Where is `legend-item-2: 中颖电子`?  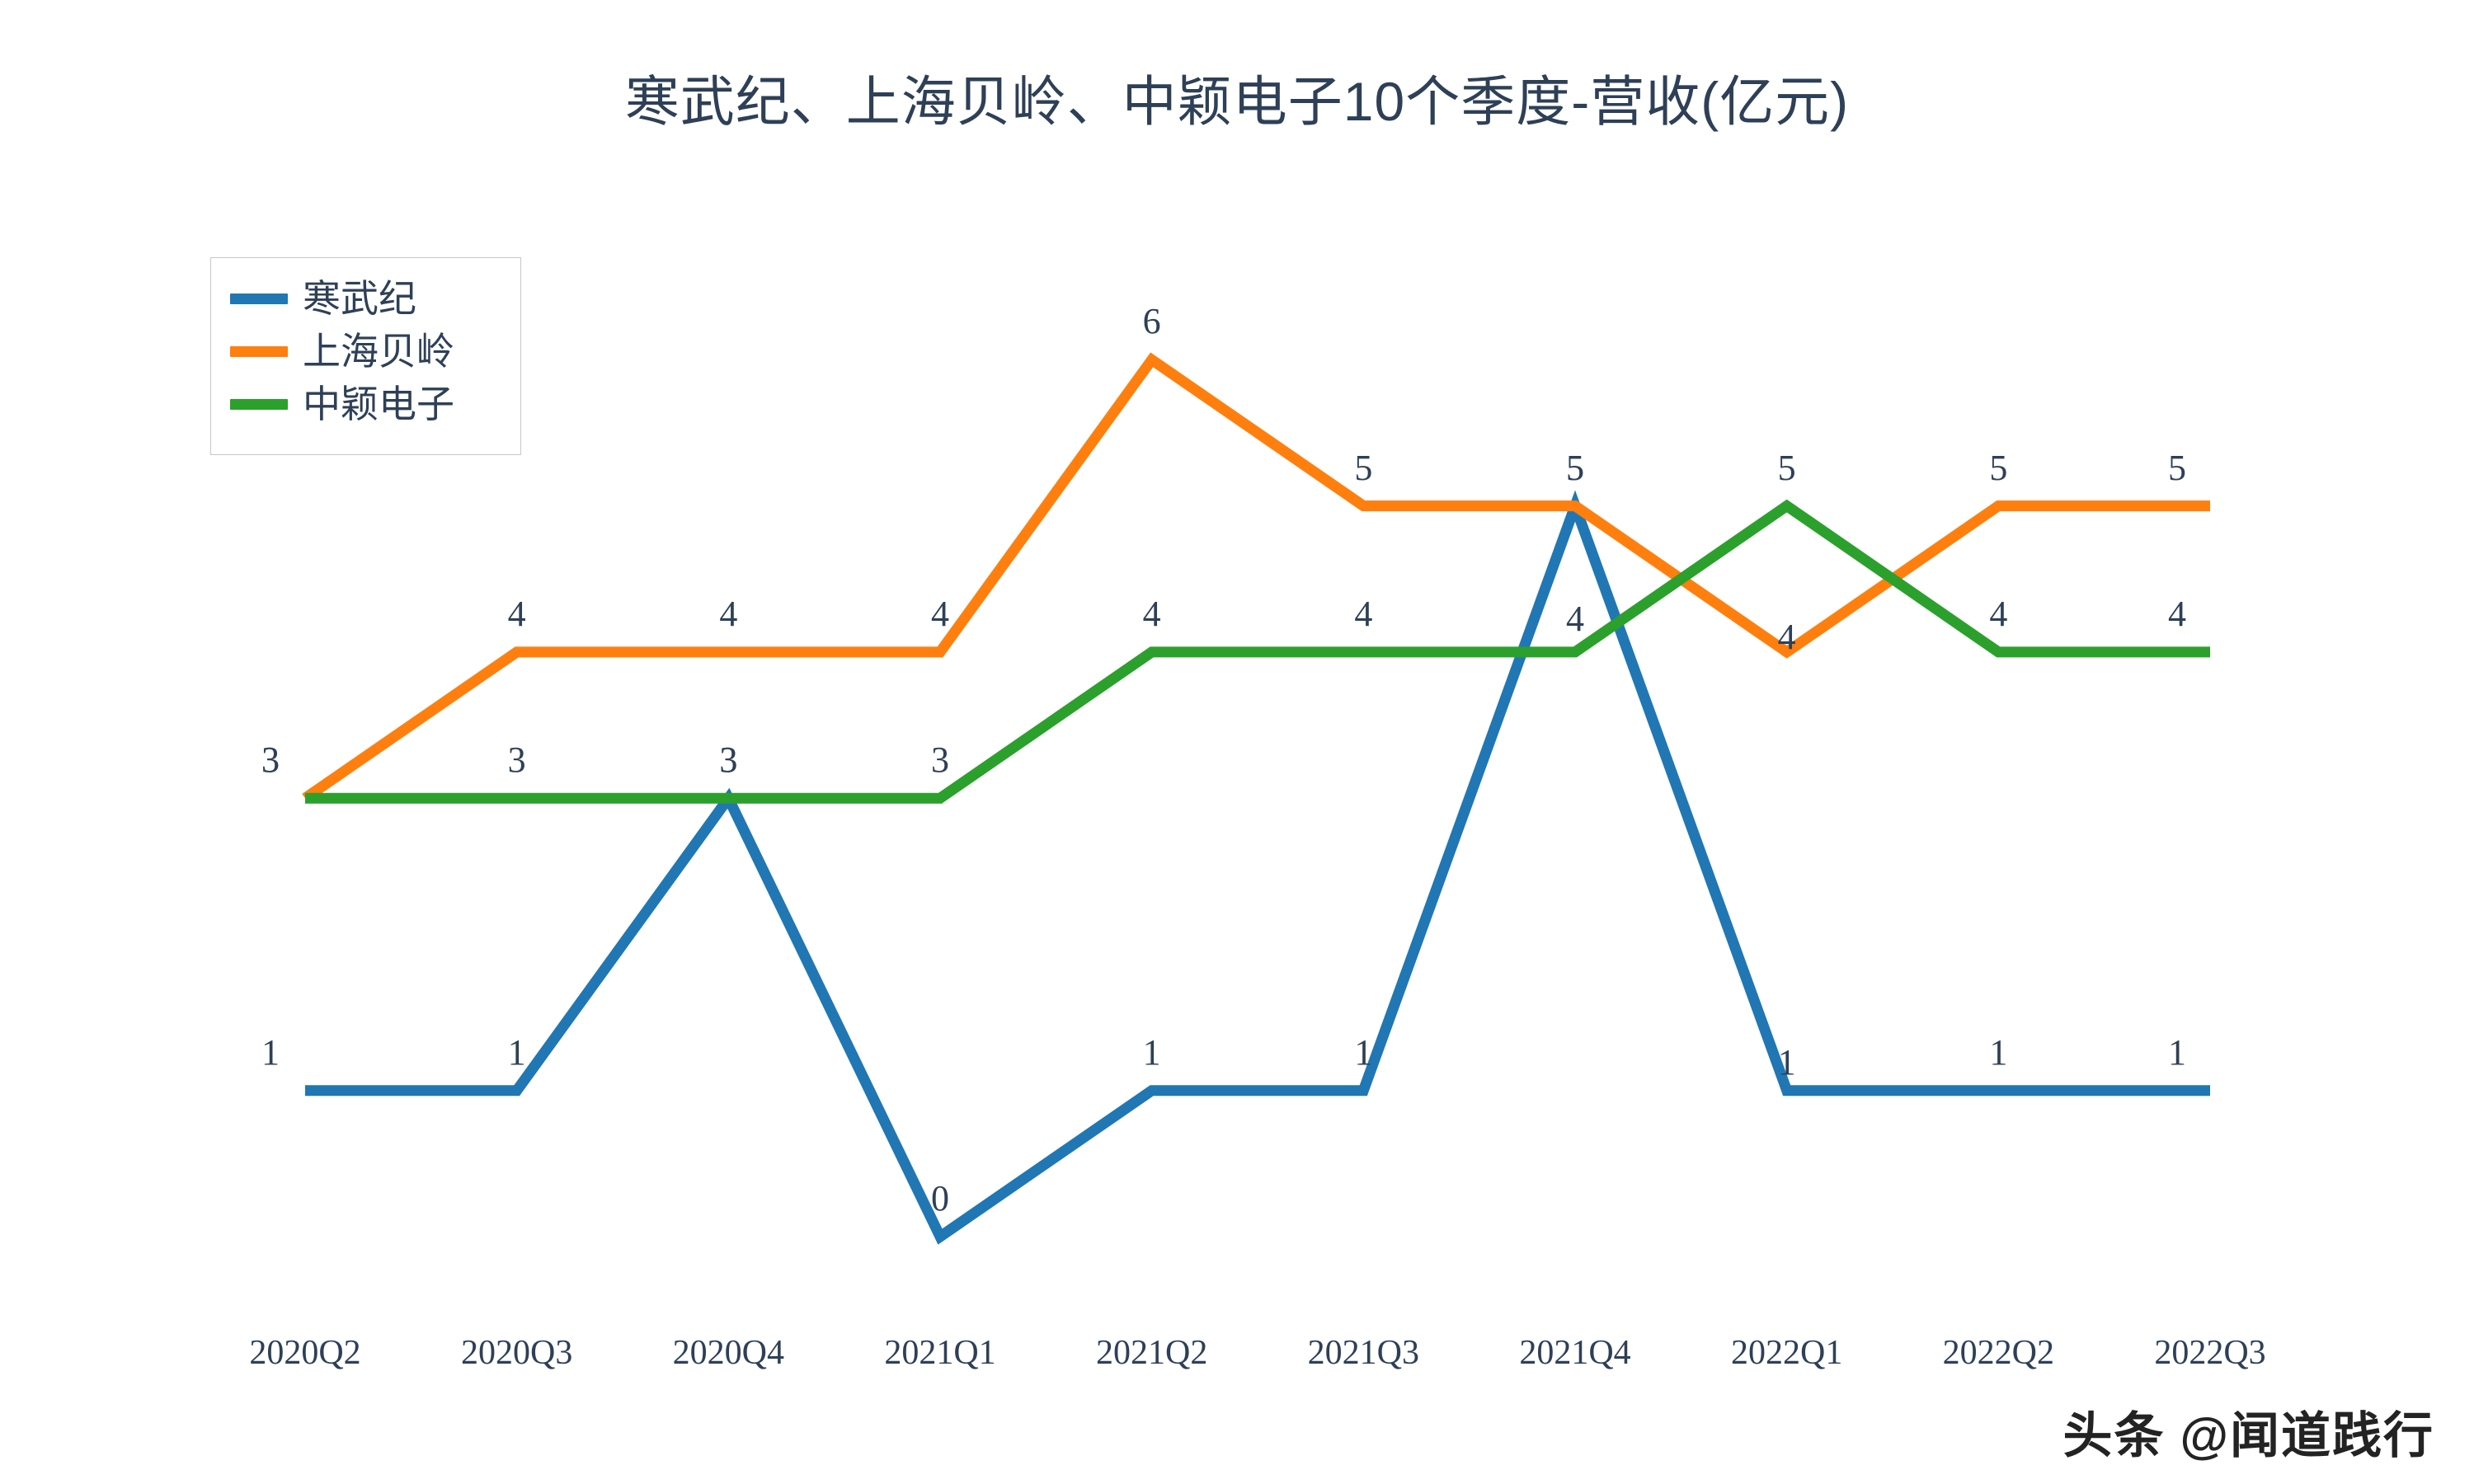
legend-item-2: 中颖电子 is located at coordinates (342, 404).